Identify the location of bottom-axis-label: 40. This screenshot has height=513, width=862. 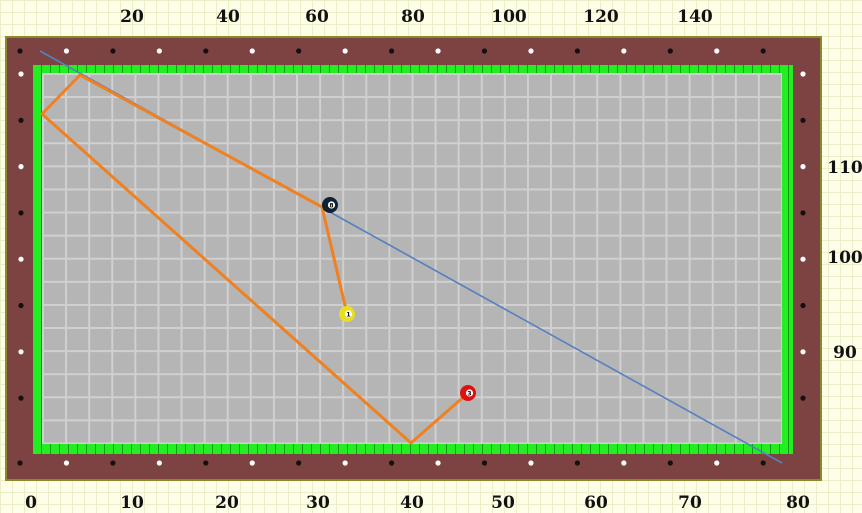
(412, 503).